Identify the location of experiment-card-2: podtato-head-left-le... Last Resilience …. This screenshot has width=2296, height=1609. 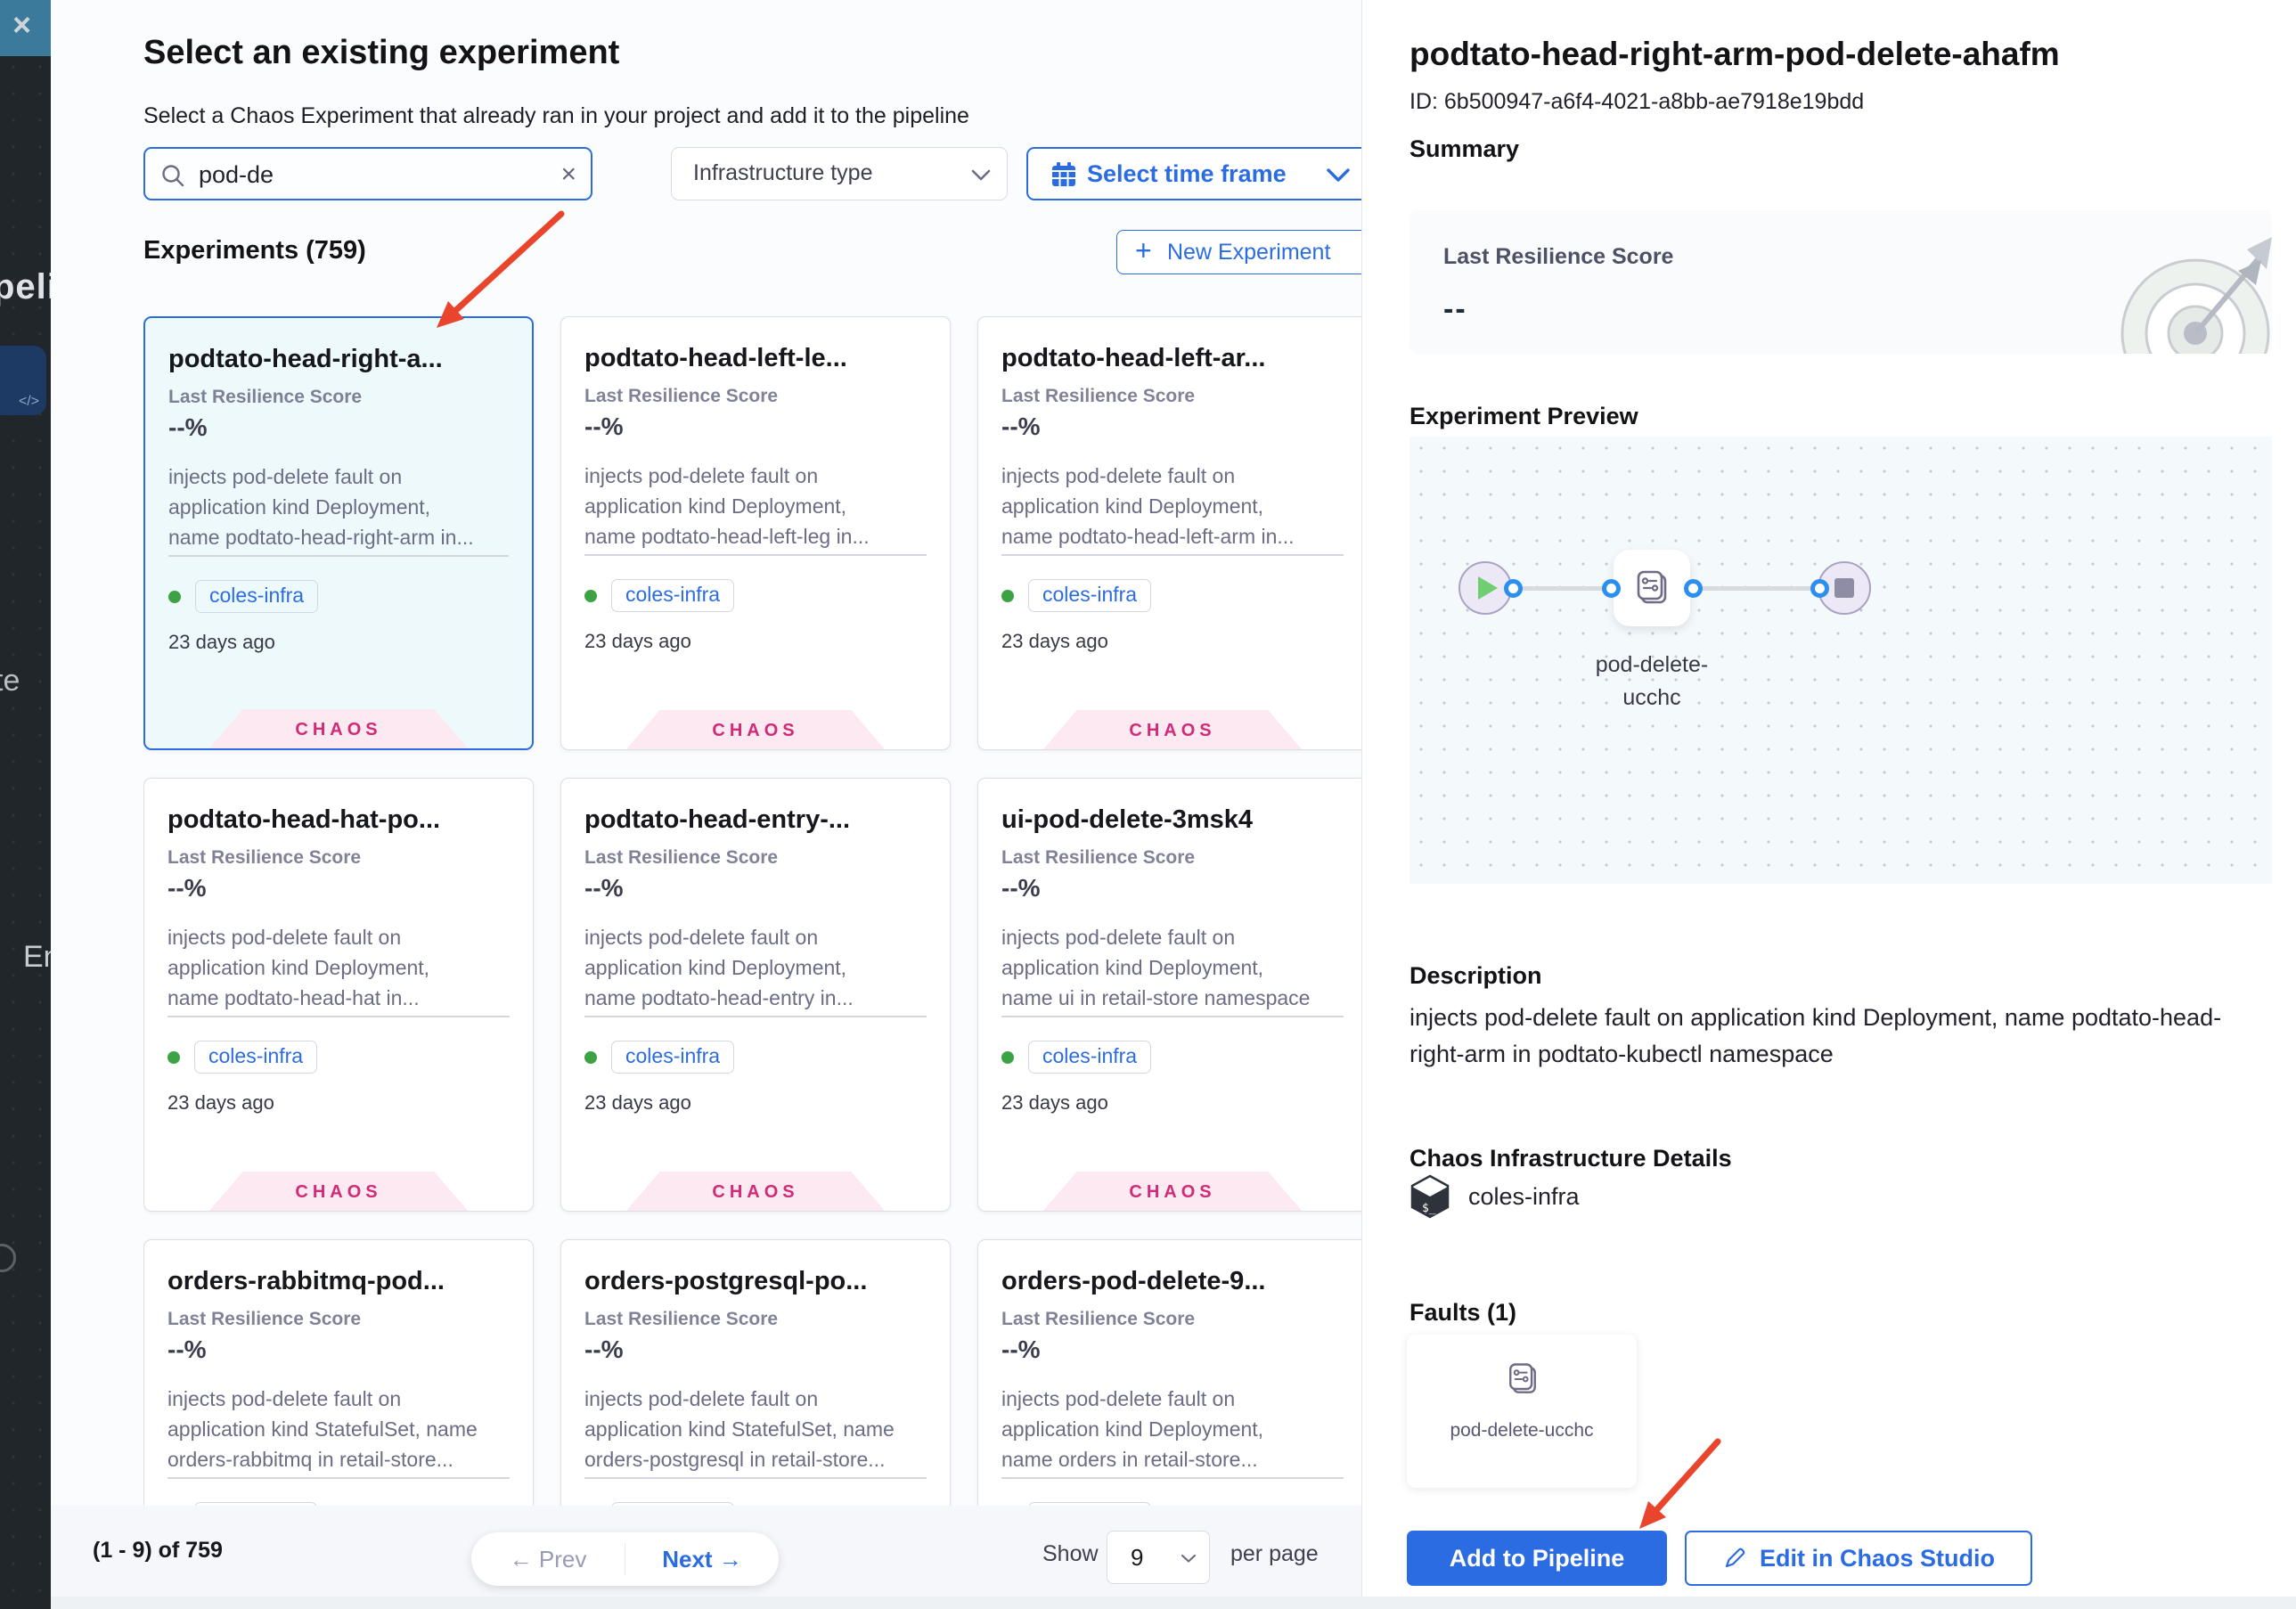
(755, 533).